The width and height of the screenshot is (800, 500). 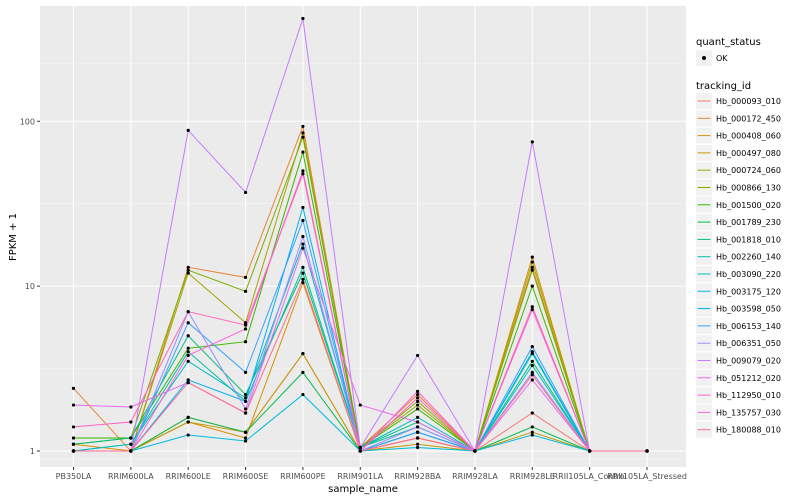 I want to click on x-axis-title: sample_name, so click(x=363, y=489).